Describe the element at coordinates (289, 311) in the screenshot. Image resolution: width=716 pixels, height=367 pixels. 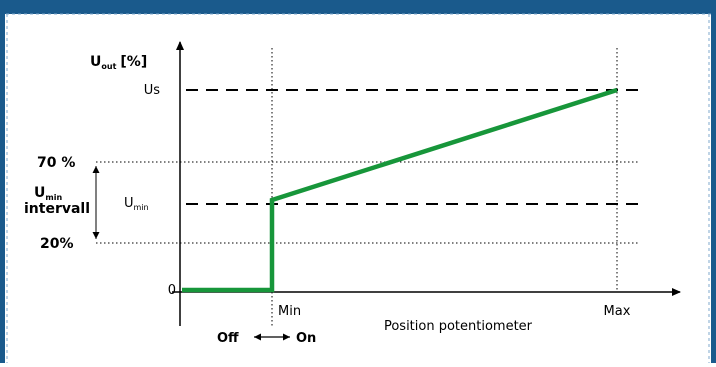
I see `x-min-label: Min` at that location.